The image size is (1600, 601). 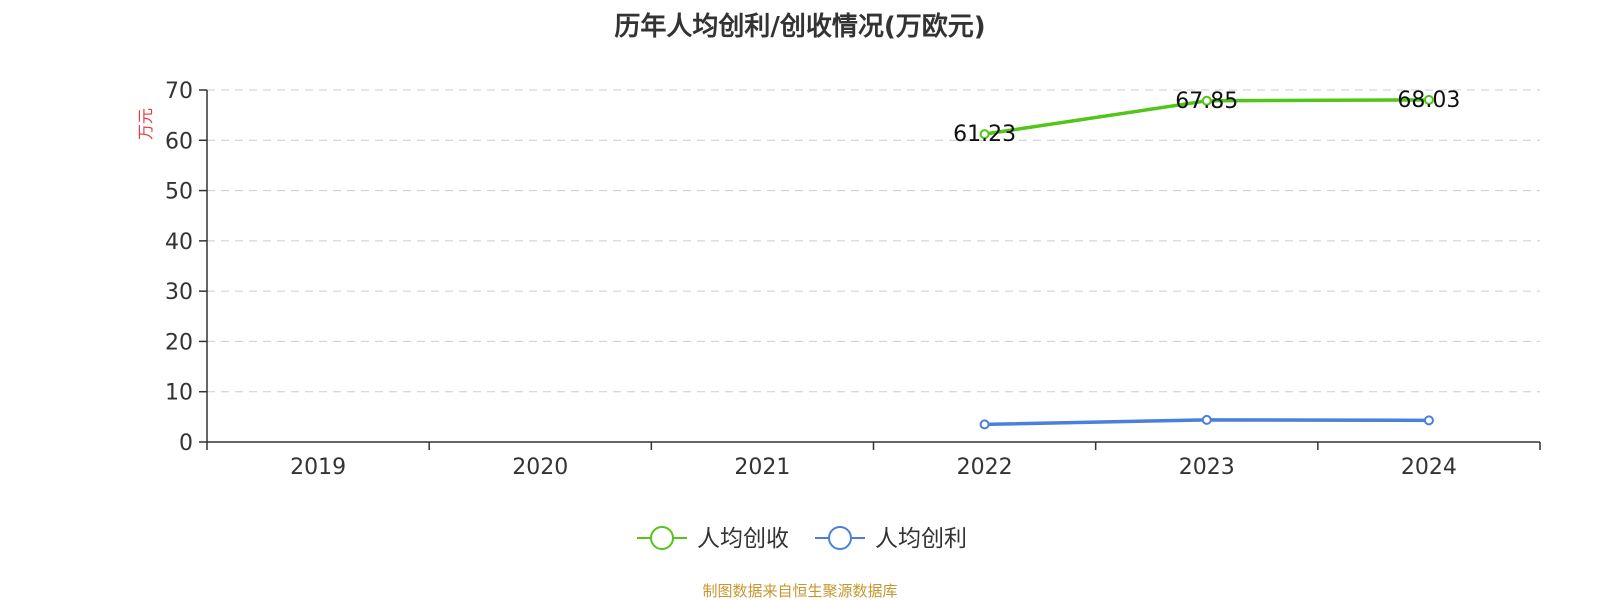 I want to click on y-tick-label: 70, so click(x=179, y=91).